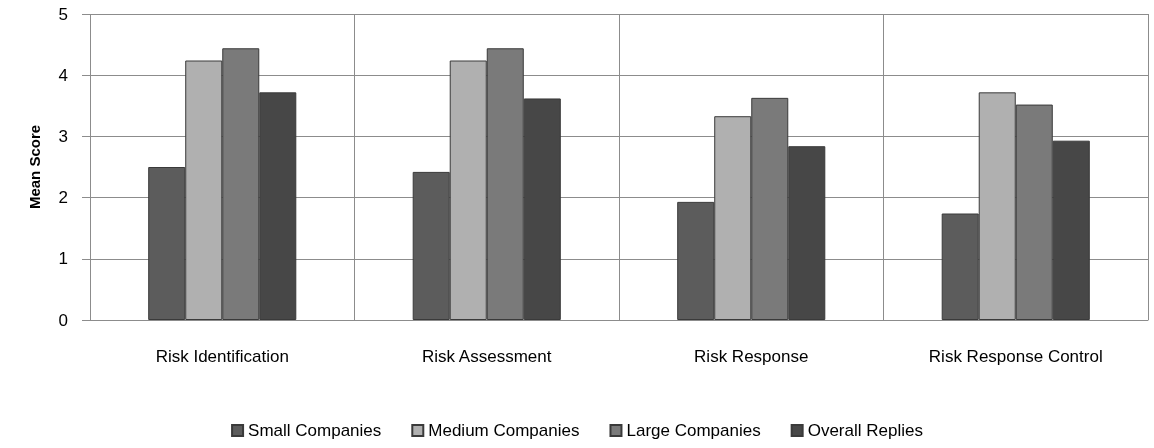  I want to click on x-tick-label: Risk Response, so click(751, 356).